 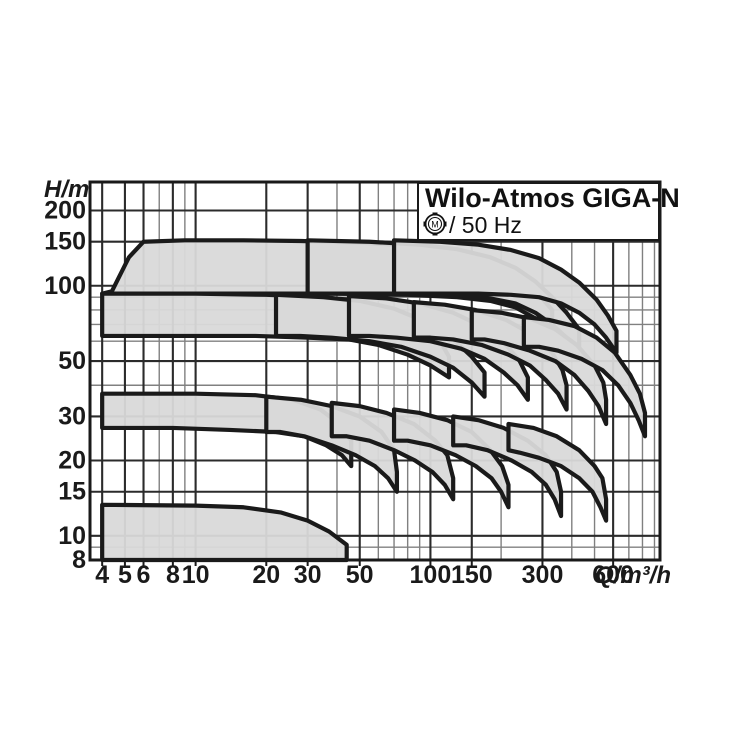 What do you see at coordinates (102, 575) in the screenshot?
I see `x-tick-label: 4` at bounding box center [102, 575].